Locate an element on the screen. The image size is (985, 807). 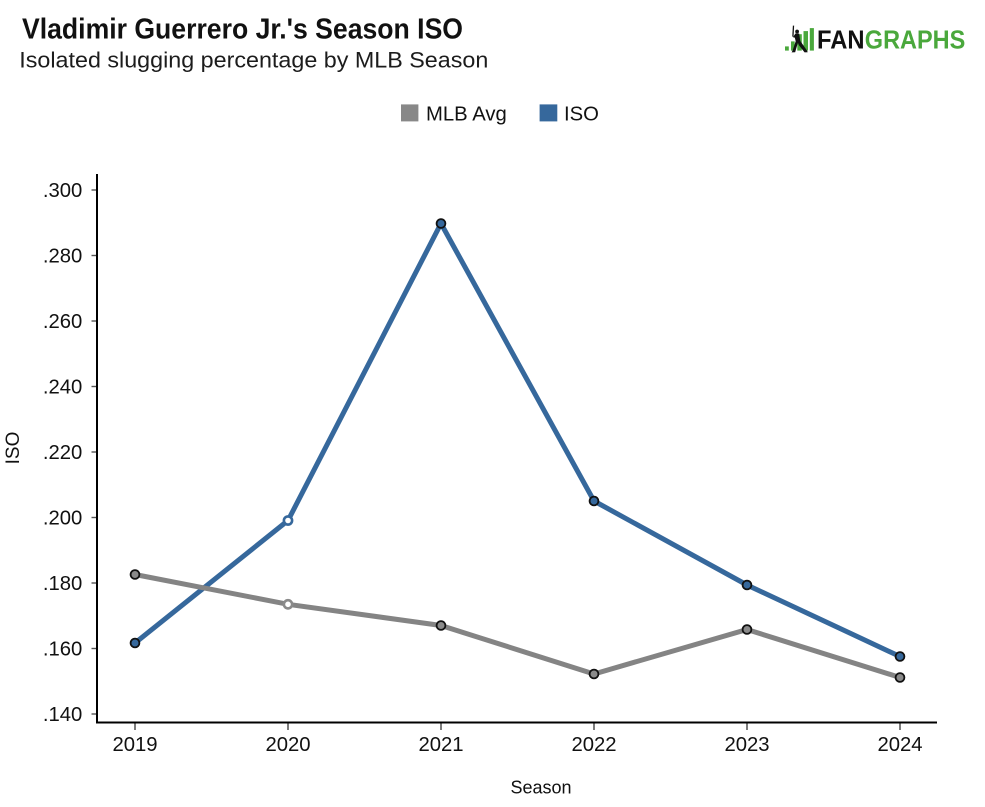
svg-text: 2022 is located at coordinates (593, 745).